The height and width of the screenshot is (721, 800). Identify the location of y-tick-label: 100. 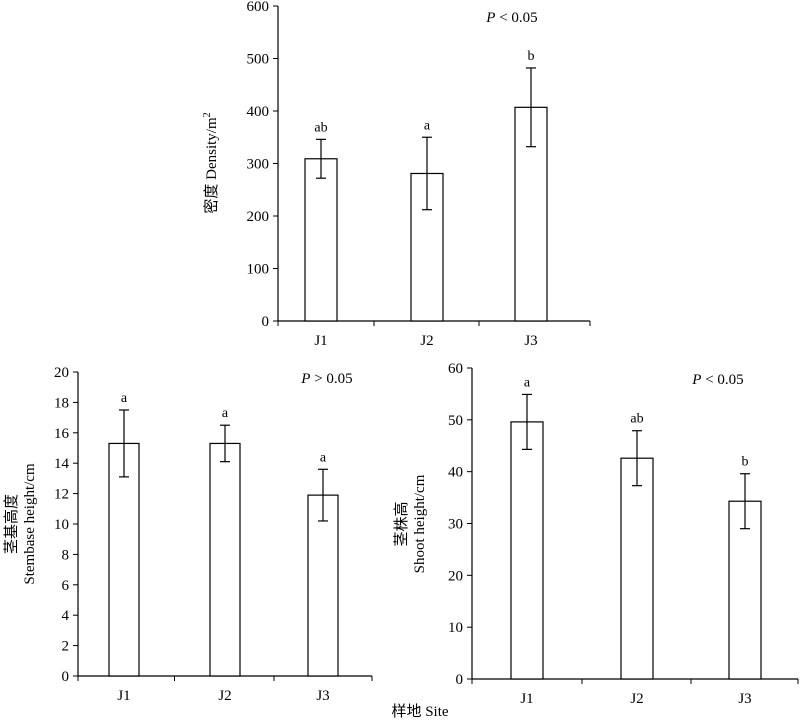
(258, 270).